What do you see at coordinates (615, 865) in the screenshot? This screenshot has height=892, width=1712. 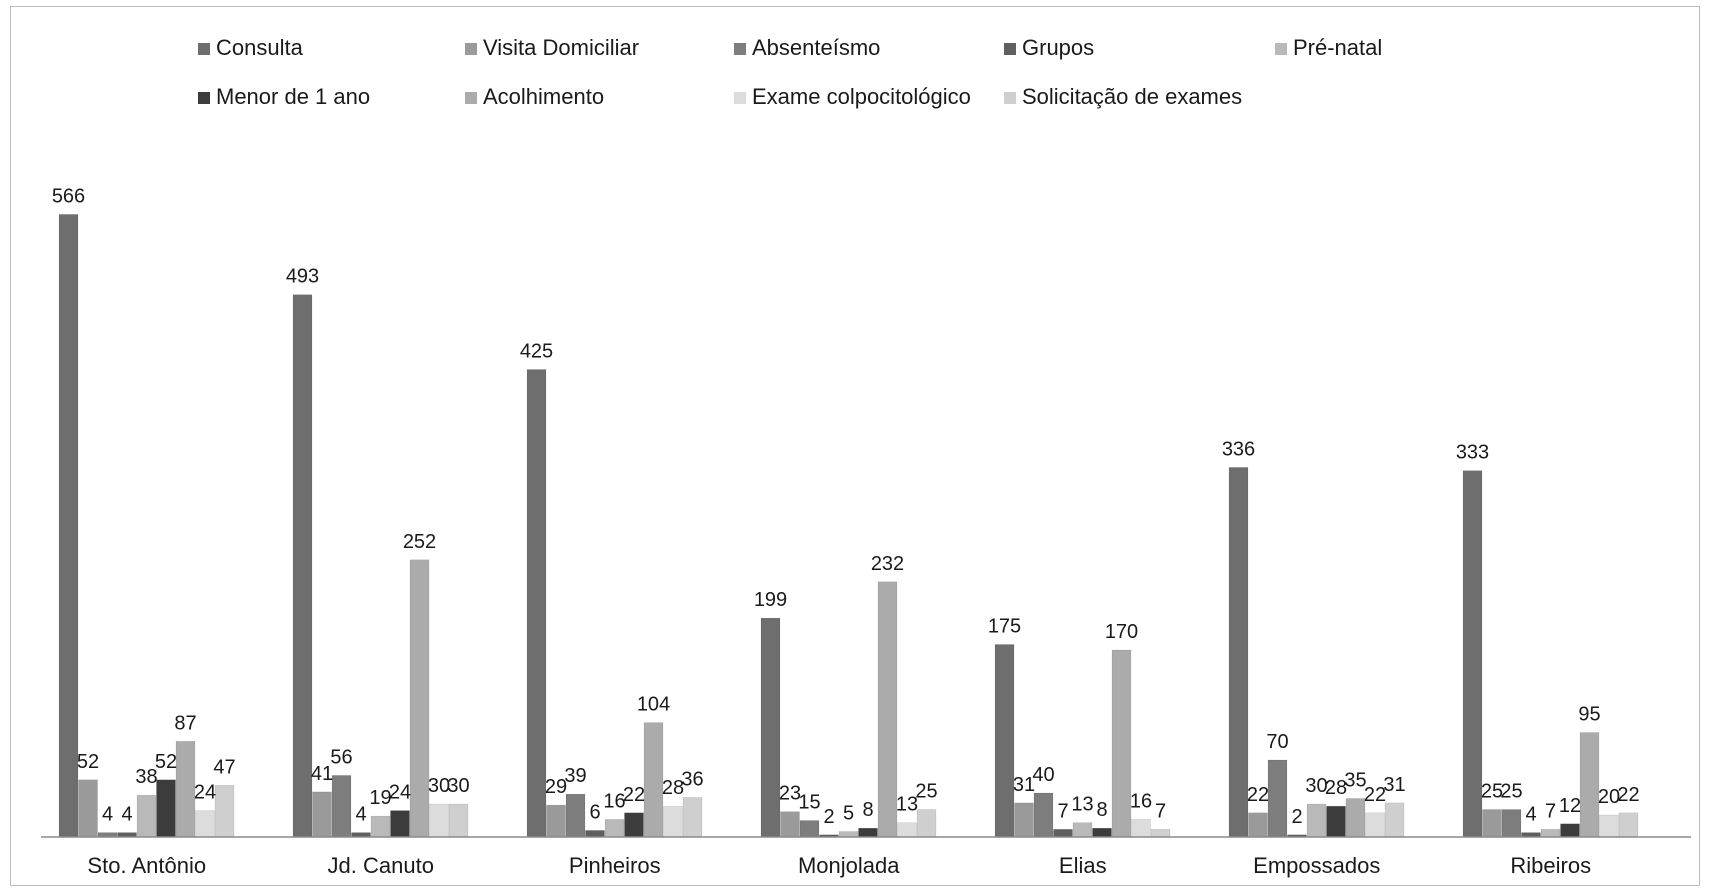 I see `category-label: Pinheiros` at bounding box center [615, 865].